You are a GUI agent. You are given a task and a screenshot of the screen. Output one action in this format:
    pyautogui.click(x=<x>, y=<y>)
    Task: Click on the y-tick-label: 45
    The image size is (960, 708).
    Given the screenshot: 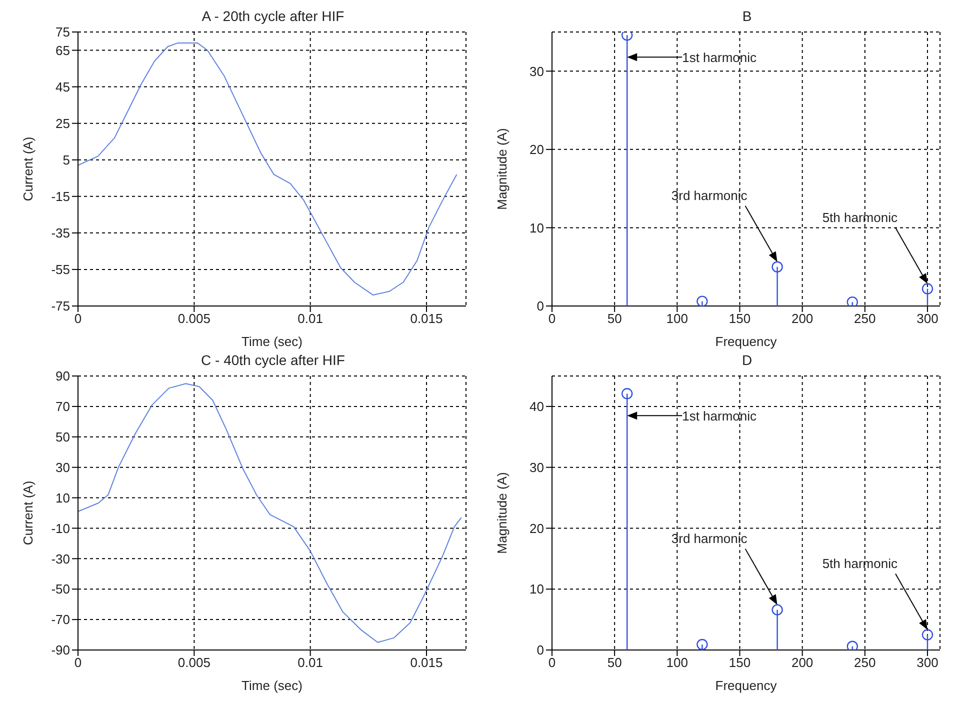 What is the action you would take?
    pyautogui.click(x=63, y=86)
    